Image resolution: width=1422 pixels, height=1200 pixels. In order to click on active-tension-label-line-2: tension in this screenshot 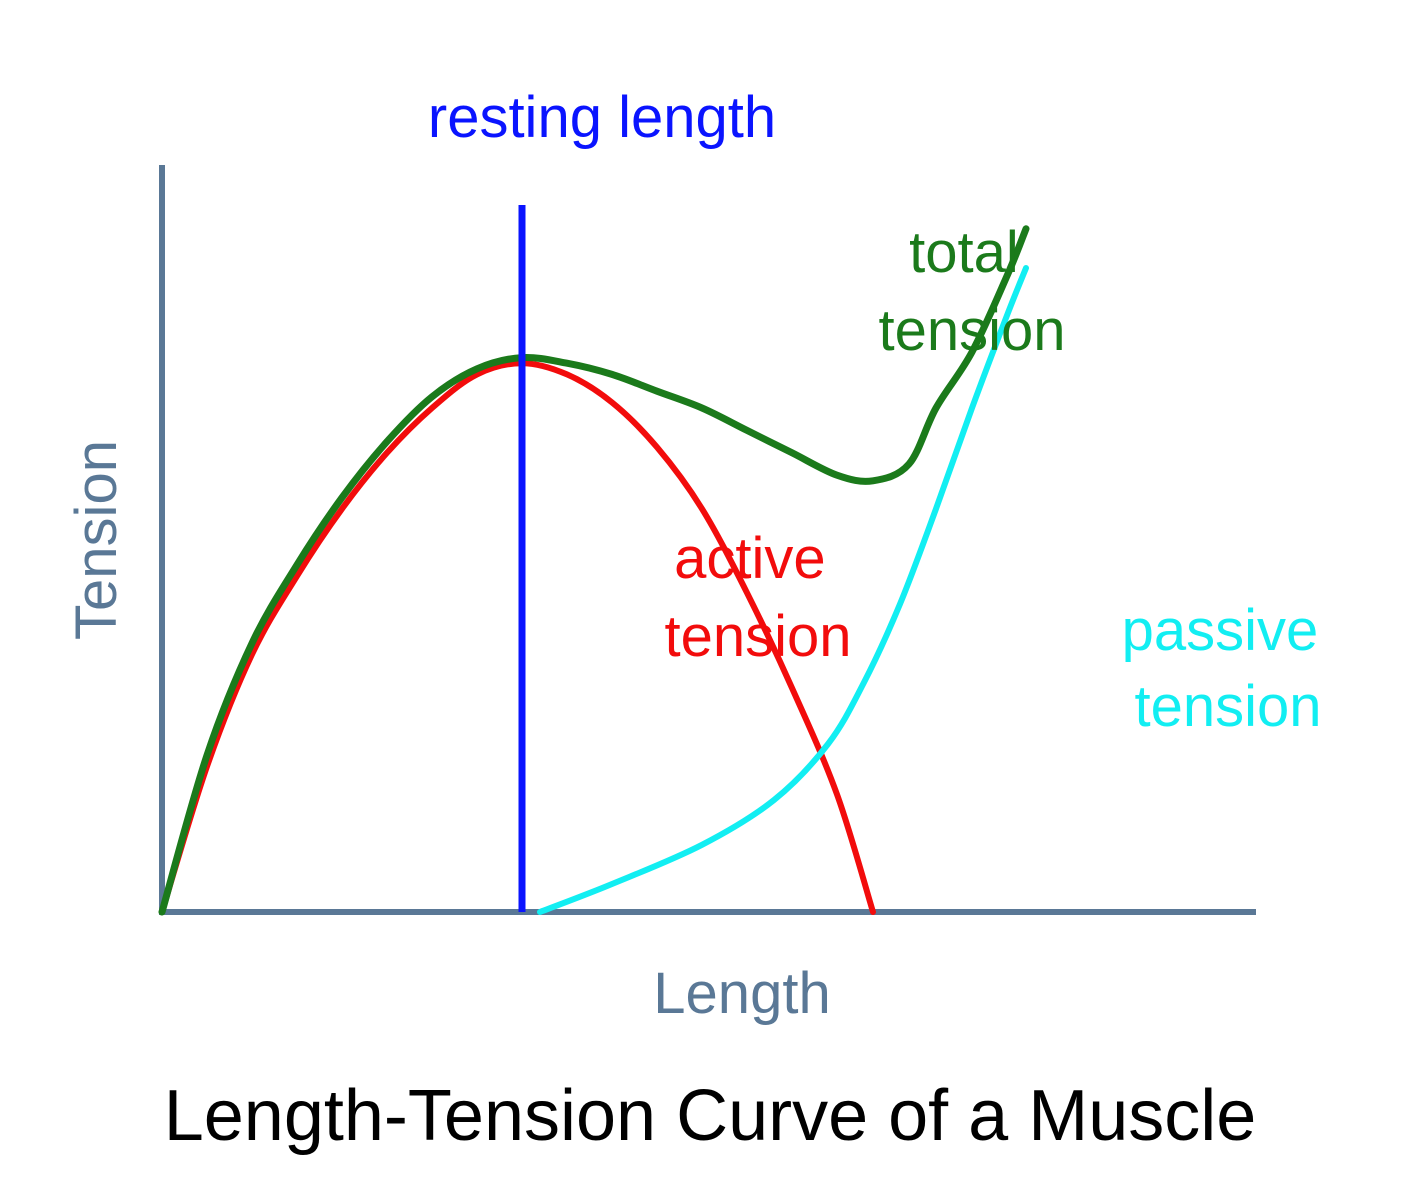, I will do `click(757, 636)`.